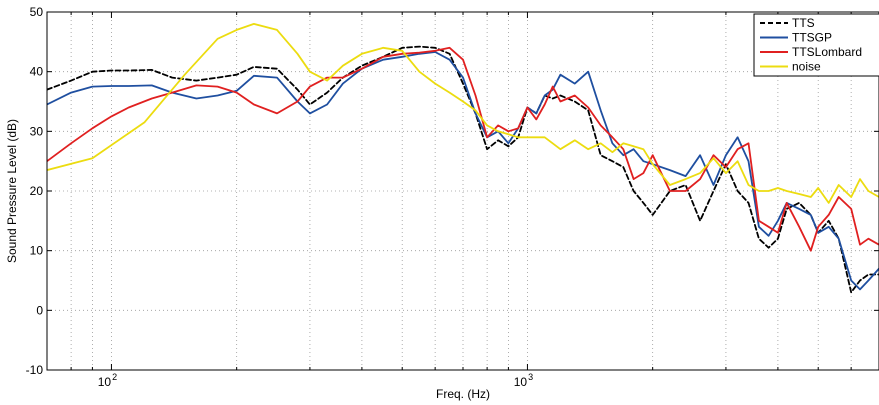 This screenshot has height=405, width=879. Describe the element at coordinates (107, 380) in the screenshot. I see `x-tick-label: 10²` at that location.